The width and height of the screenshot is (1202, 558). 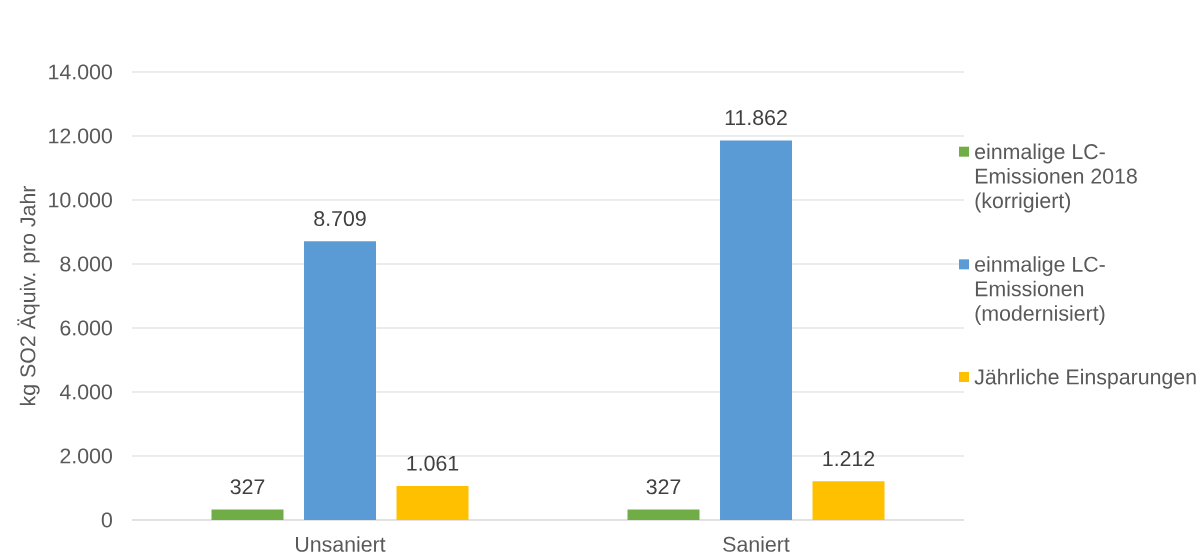 I want to click on x-tick-label: Saniert, so click(x=756, y=544).